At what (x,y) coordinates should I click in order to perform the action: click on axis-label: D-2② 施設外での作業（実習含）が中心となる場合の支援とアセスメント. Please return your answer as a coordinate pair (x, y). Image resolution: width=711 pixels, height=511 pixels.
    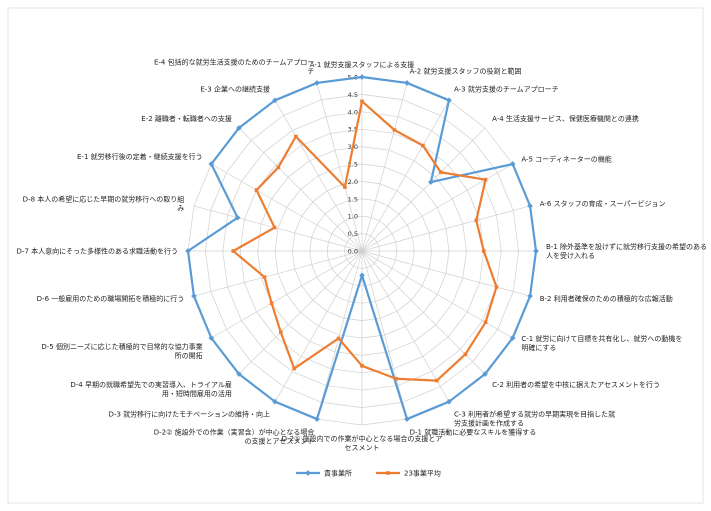
    Looking at the image, I should click on (234, 437).